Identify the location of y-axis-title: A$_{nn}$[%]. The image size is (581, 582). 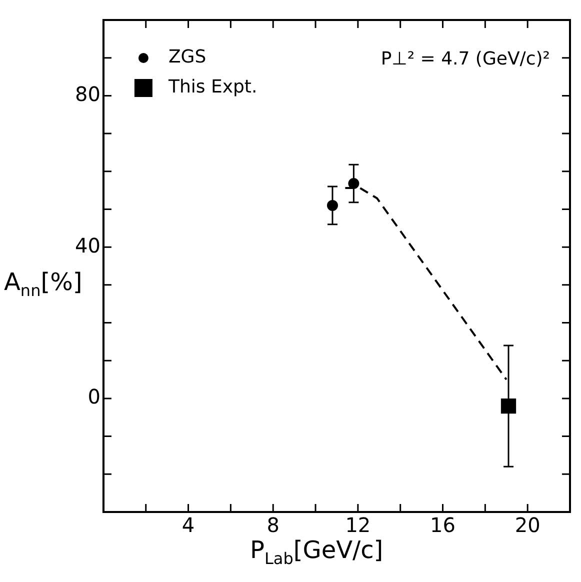
(43, 284).